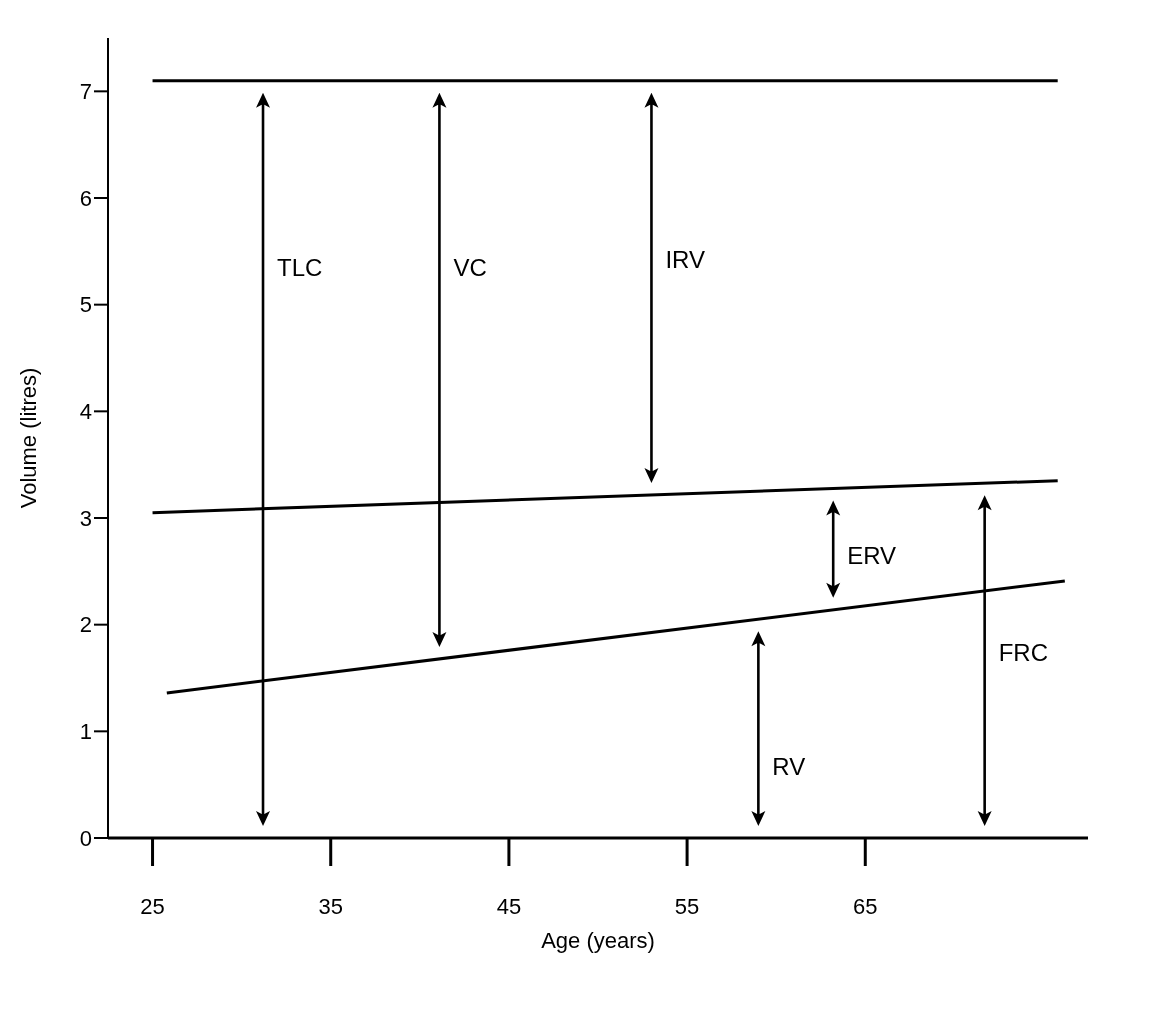  I want to click on annotation: VC, so click(470, 267).